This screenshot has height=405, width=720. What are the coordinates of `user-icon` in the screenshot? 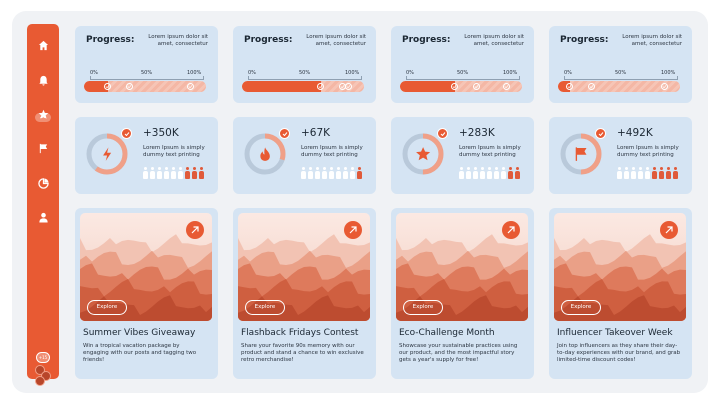 It's located at (43, 217).